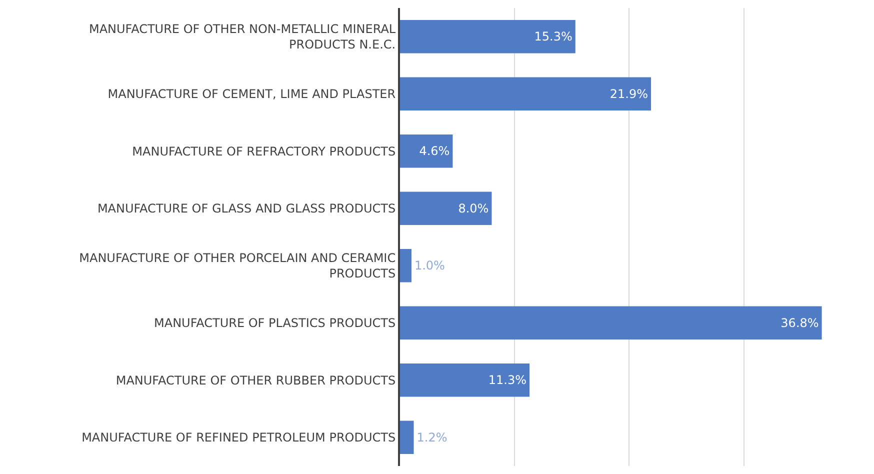 The image size is (874, 474). Describe the element at coordinates (242, 37) in the screenshot. I see `y-tick-label: MANUFACTURE OF OTHER NON-METALLIC MINERAL PRODUCTS N.E.C.` at that location.